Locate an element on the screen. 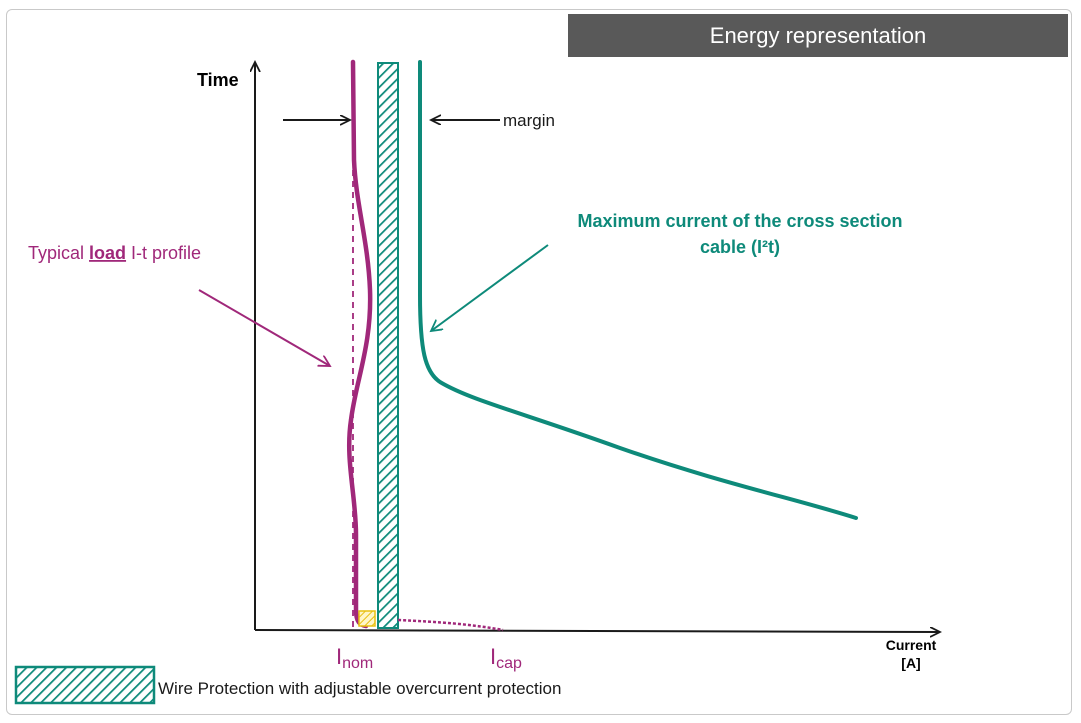  load-tail-curve is located at coordinates (450, 625).